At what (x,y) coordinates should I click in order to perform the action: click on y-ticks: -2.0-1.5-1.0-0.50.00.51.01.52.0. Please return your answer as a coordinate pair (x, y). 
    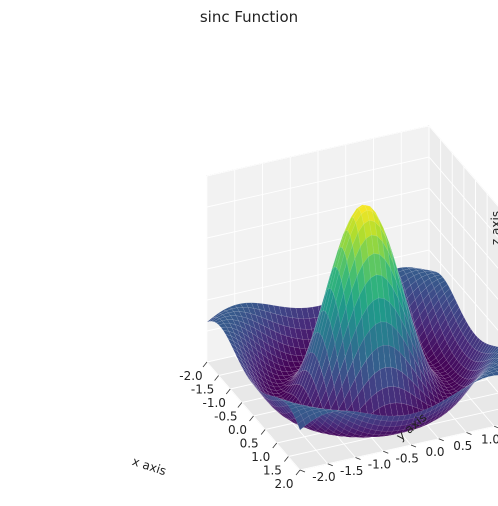
    Looking at the image, I should click on (398, 454).